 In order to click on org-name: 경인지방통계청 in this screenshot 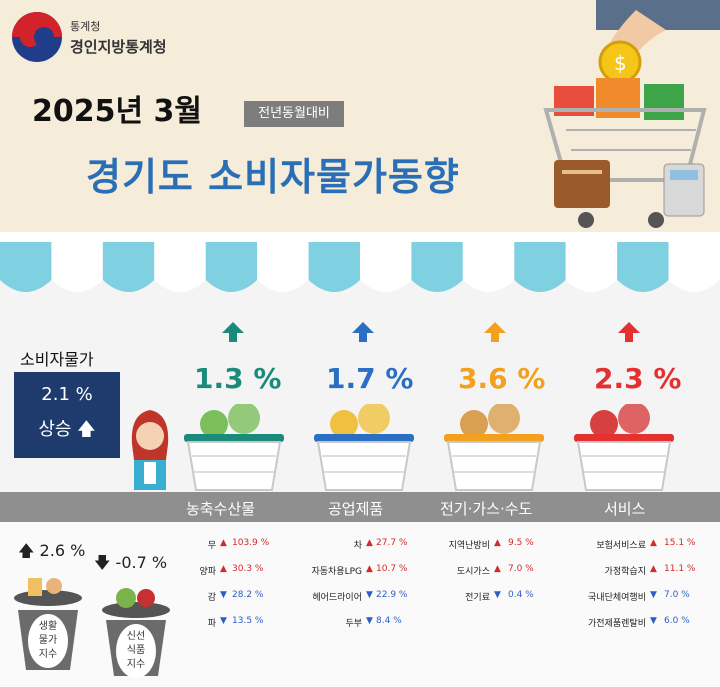, I will do `click(118, 47)`.